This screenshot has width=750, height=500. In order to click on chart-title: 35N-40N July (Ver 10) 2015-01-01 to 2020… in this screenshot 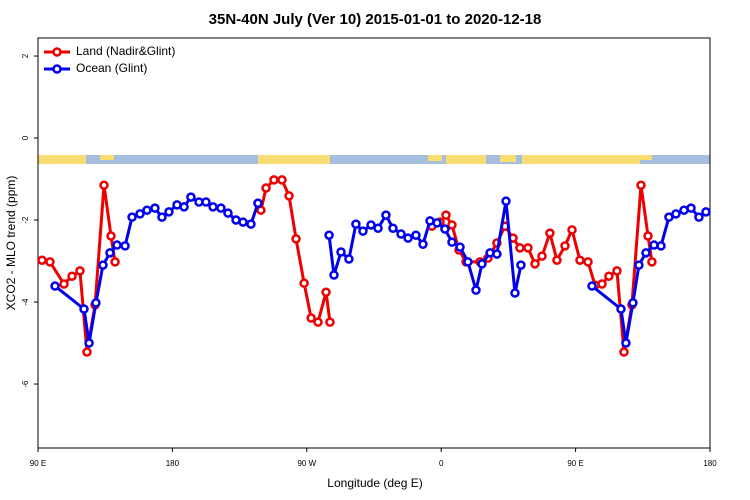, I will do `click(375, 19)`.